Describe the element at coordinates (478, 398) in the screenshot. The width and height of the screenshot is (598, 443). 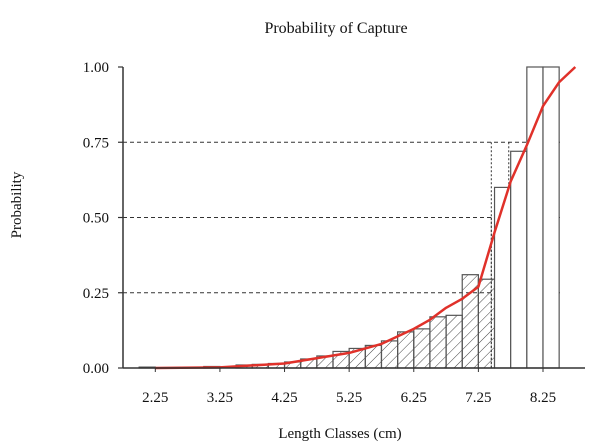
I see `x-tick-label: 7.25` at that location.